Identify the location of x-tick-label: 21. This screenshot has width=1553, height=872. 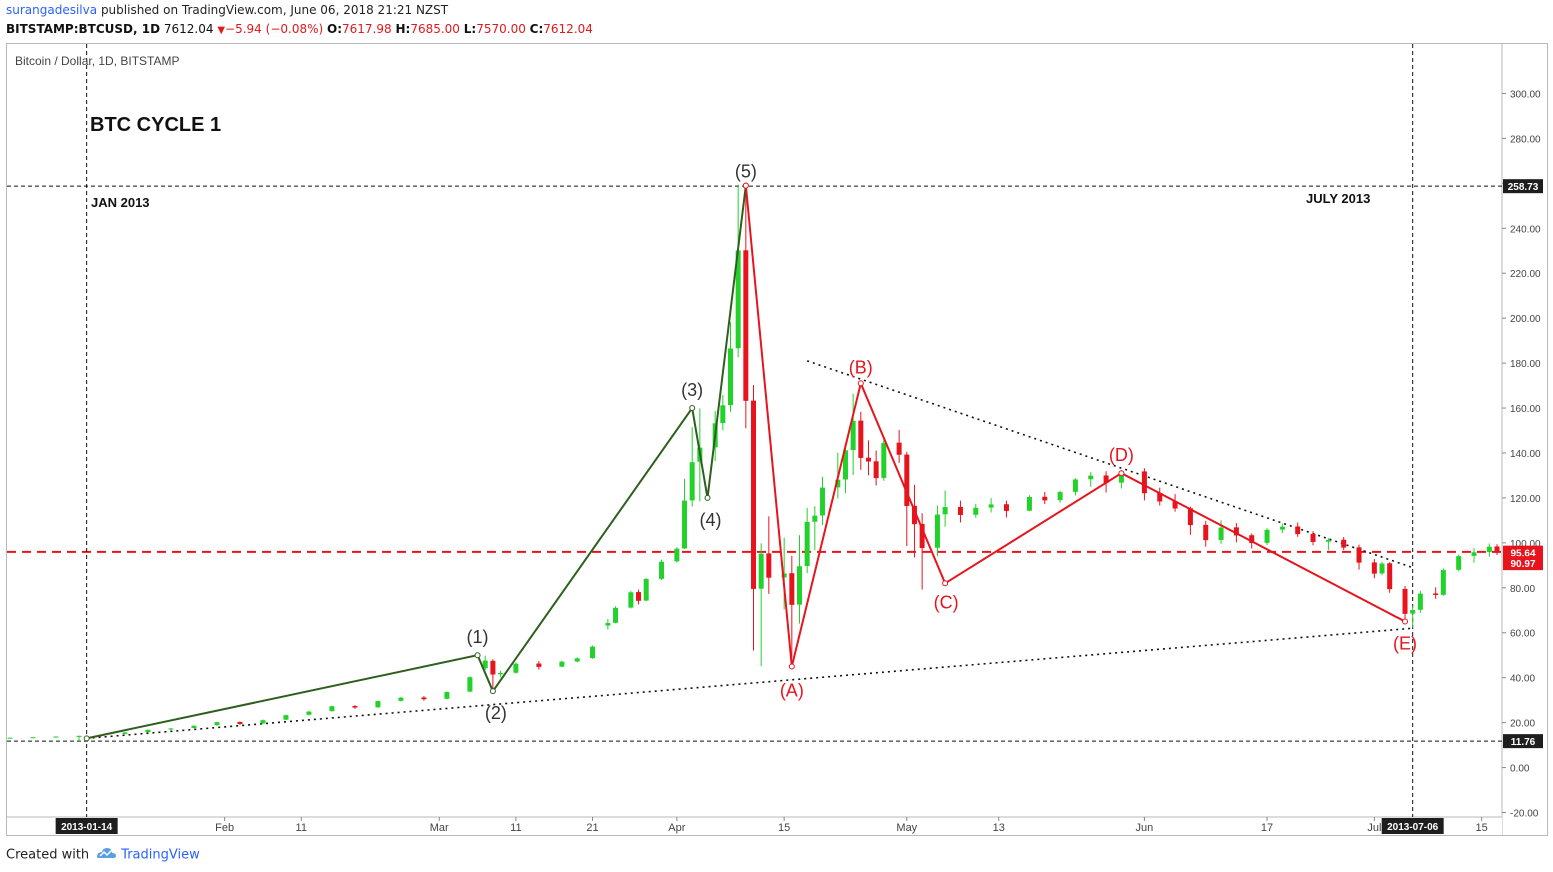
(592, 828).